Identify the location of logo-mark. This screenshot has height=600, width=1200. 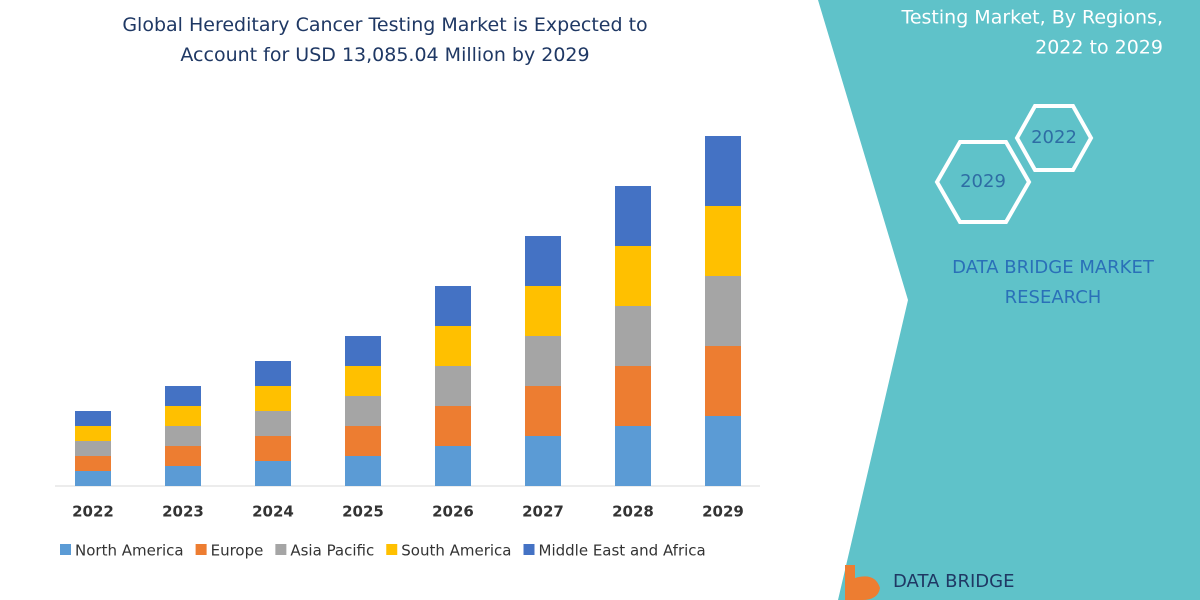
(862, 582).